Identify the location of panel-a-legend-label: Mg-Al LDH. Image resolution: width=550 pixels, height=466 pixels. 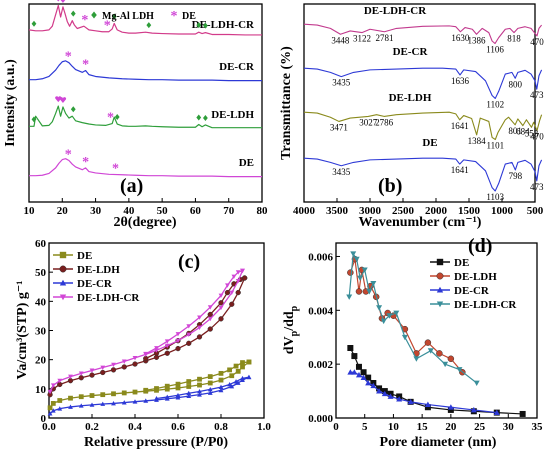
(128, 16).